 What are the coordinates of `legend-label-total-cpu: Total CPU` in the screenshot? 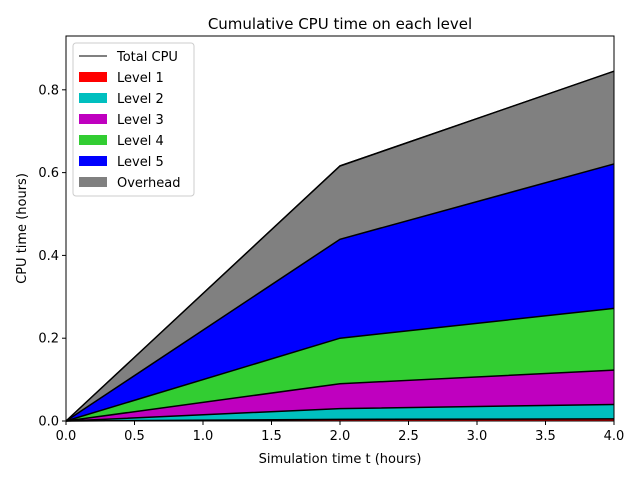 It's located at (147, 57).